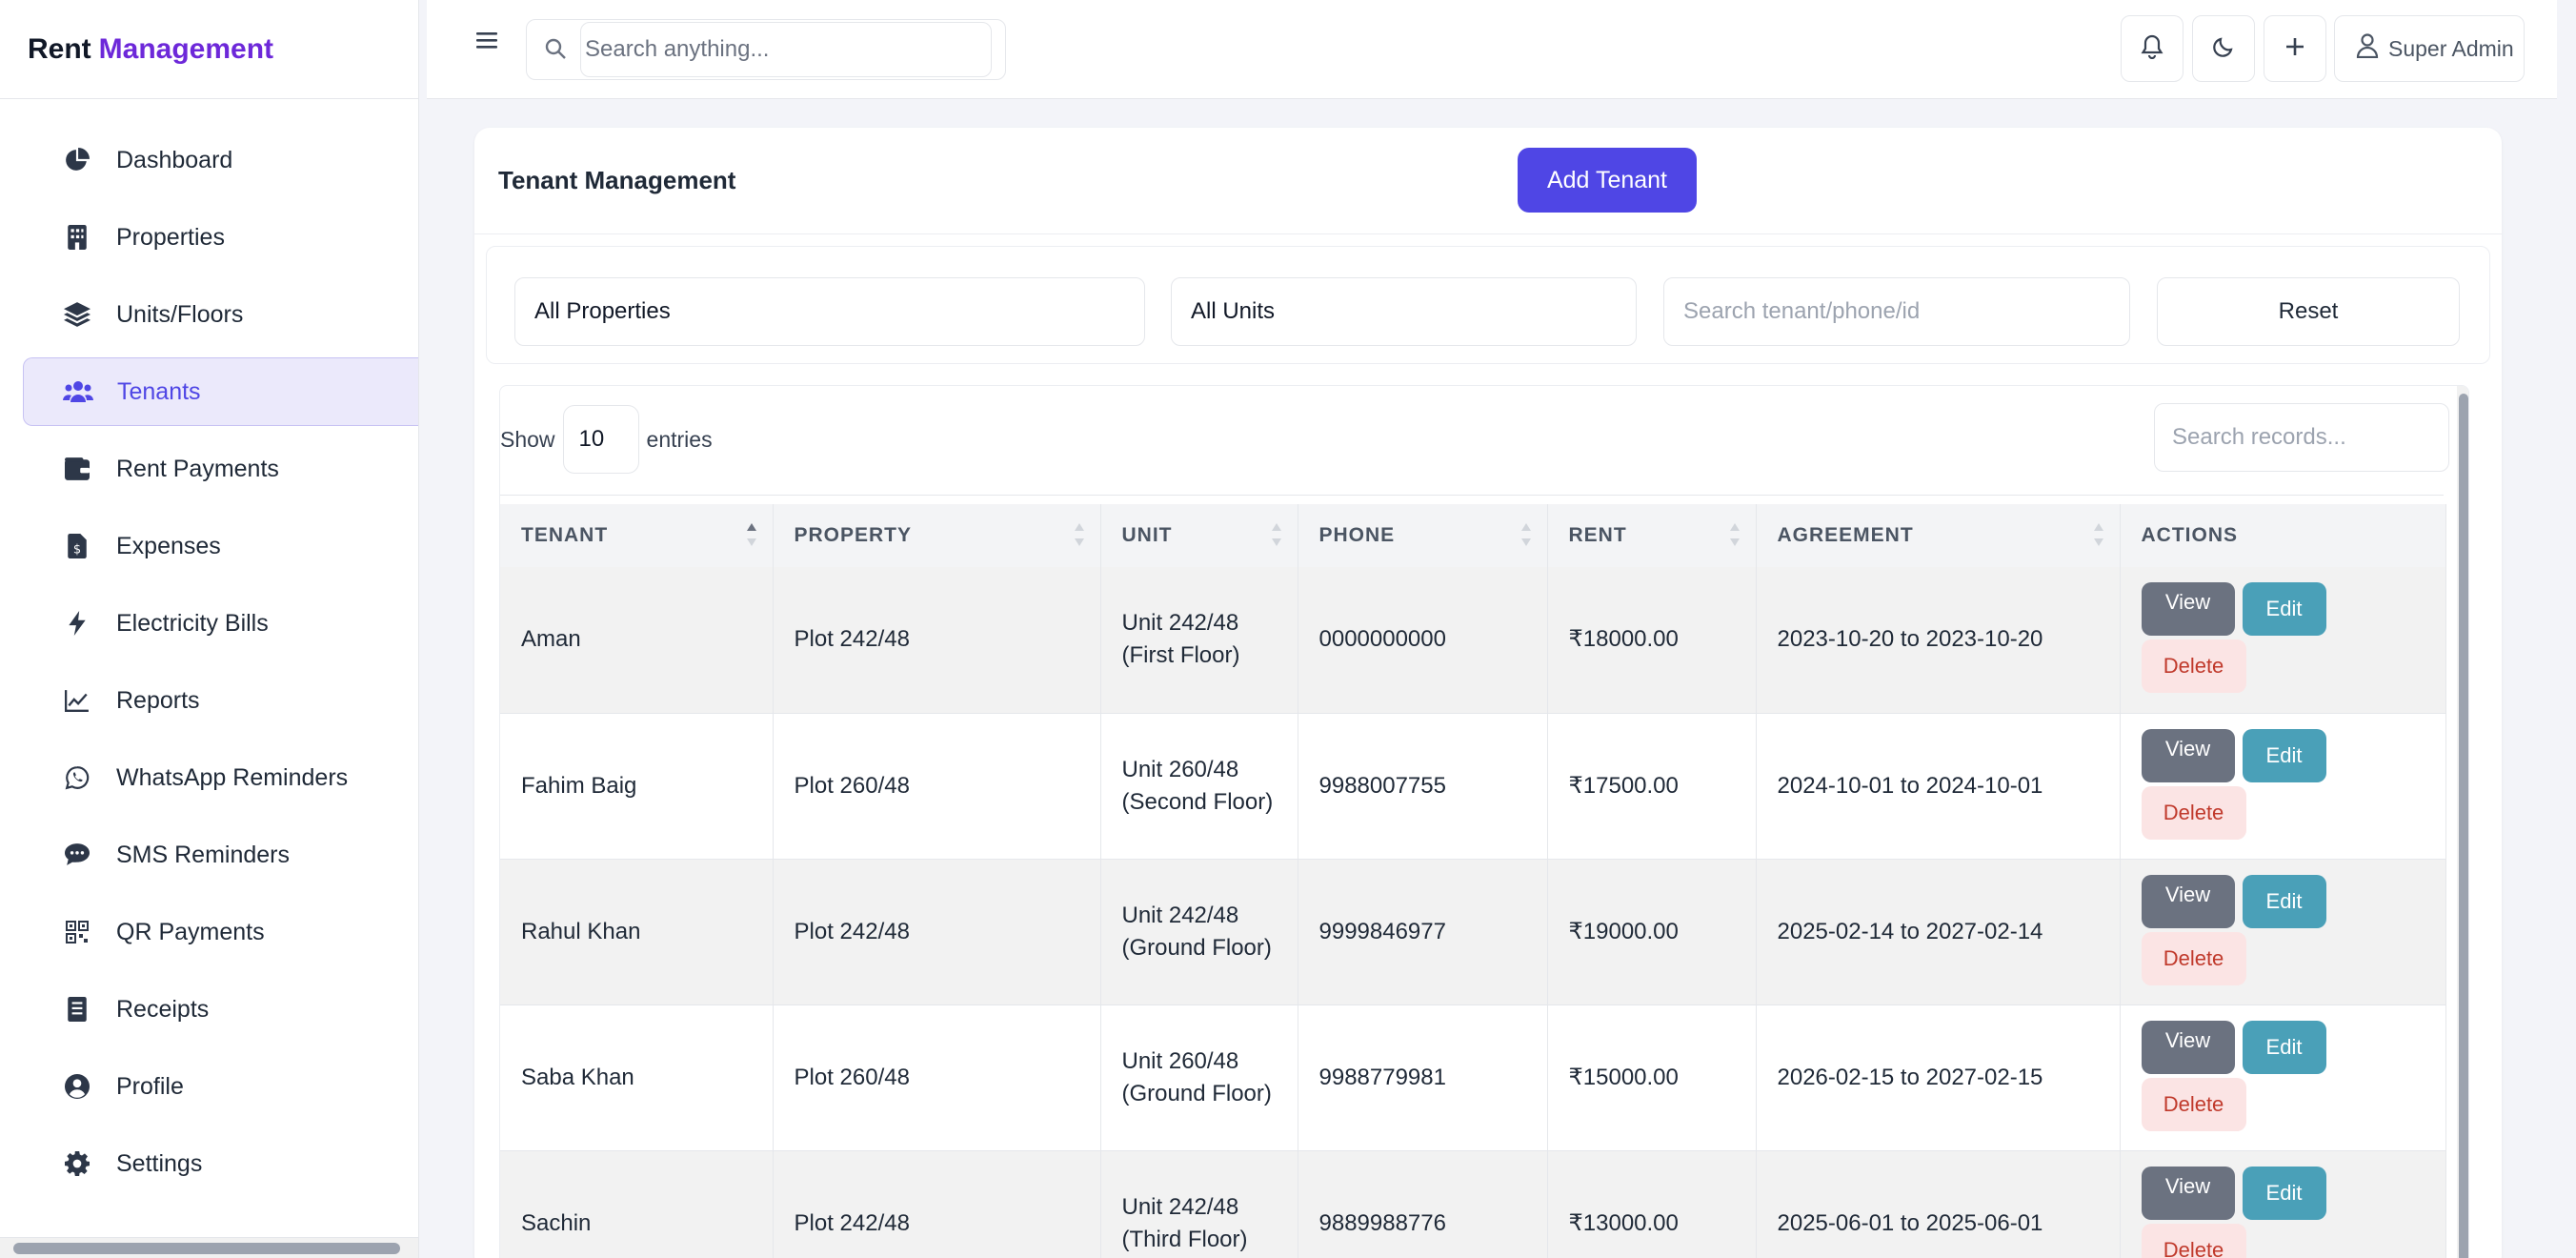  I want to click on sidebar-item-expenses: $ Expenses, so click(221, 546).